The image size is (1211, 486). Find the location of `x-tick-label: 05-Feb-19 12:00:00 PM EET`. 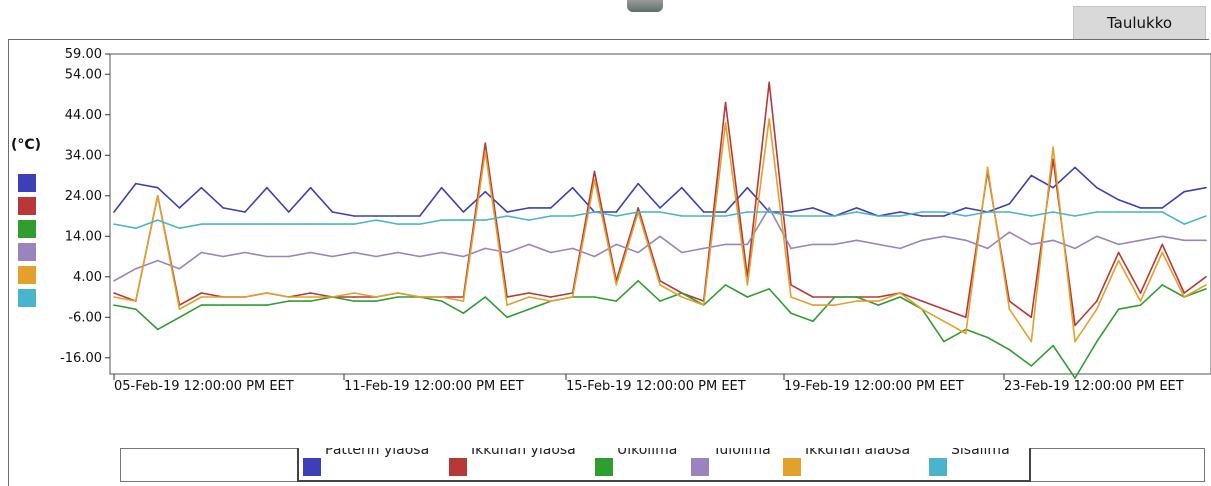

x-tick-label: 05-Feb-19 12:00:00 PM EET is located at coordinates (204, 386).